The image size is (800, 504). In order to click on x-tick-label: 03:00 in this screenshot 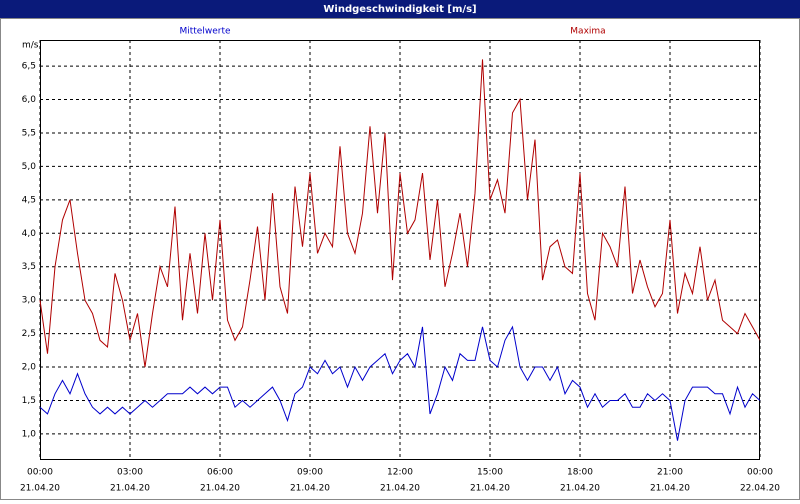, I will do `click(130, 473)`.